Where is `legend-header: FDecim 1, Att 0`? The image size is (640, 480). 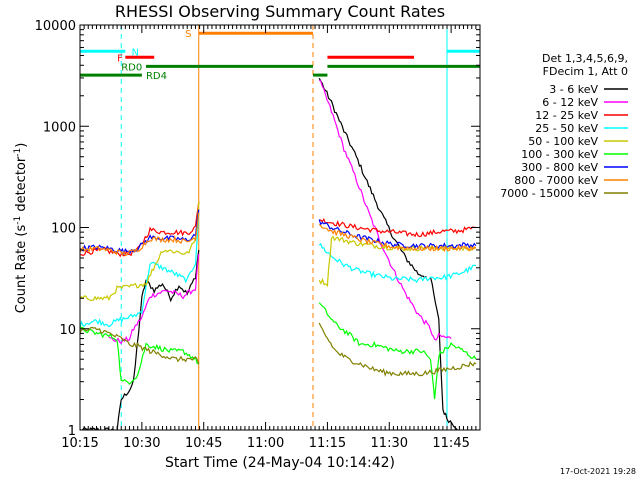
legend-header: FDecim 1, Att 0 is located at coordinates (585, 71).